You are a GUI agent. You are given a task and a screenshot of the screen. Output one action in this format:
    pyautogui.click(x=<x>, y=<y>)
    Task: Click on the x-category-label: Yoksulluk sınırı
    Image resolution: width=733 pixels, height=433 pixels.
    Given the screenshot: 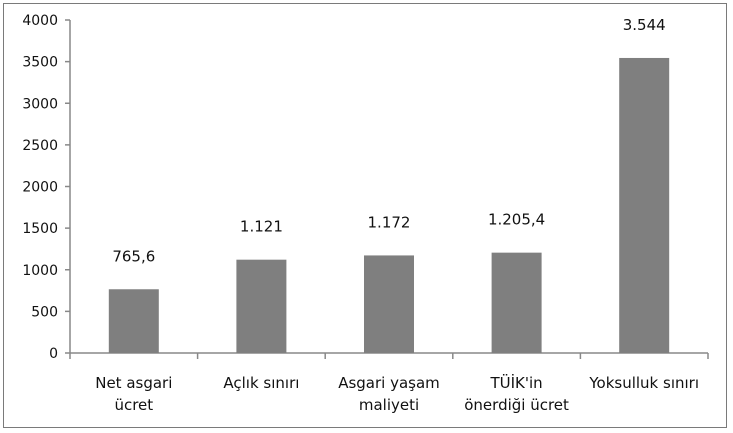 What is the action you would take?
    pyautogui.click(x=643, y=383)
    